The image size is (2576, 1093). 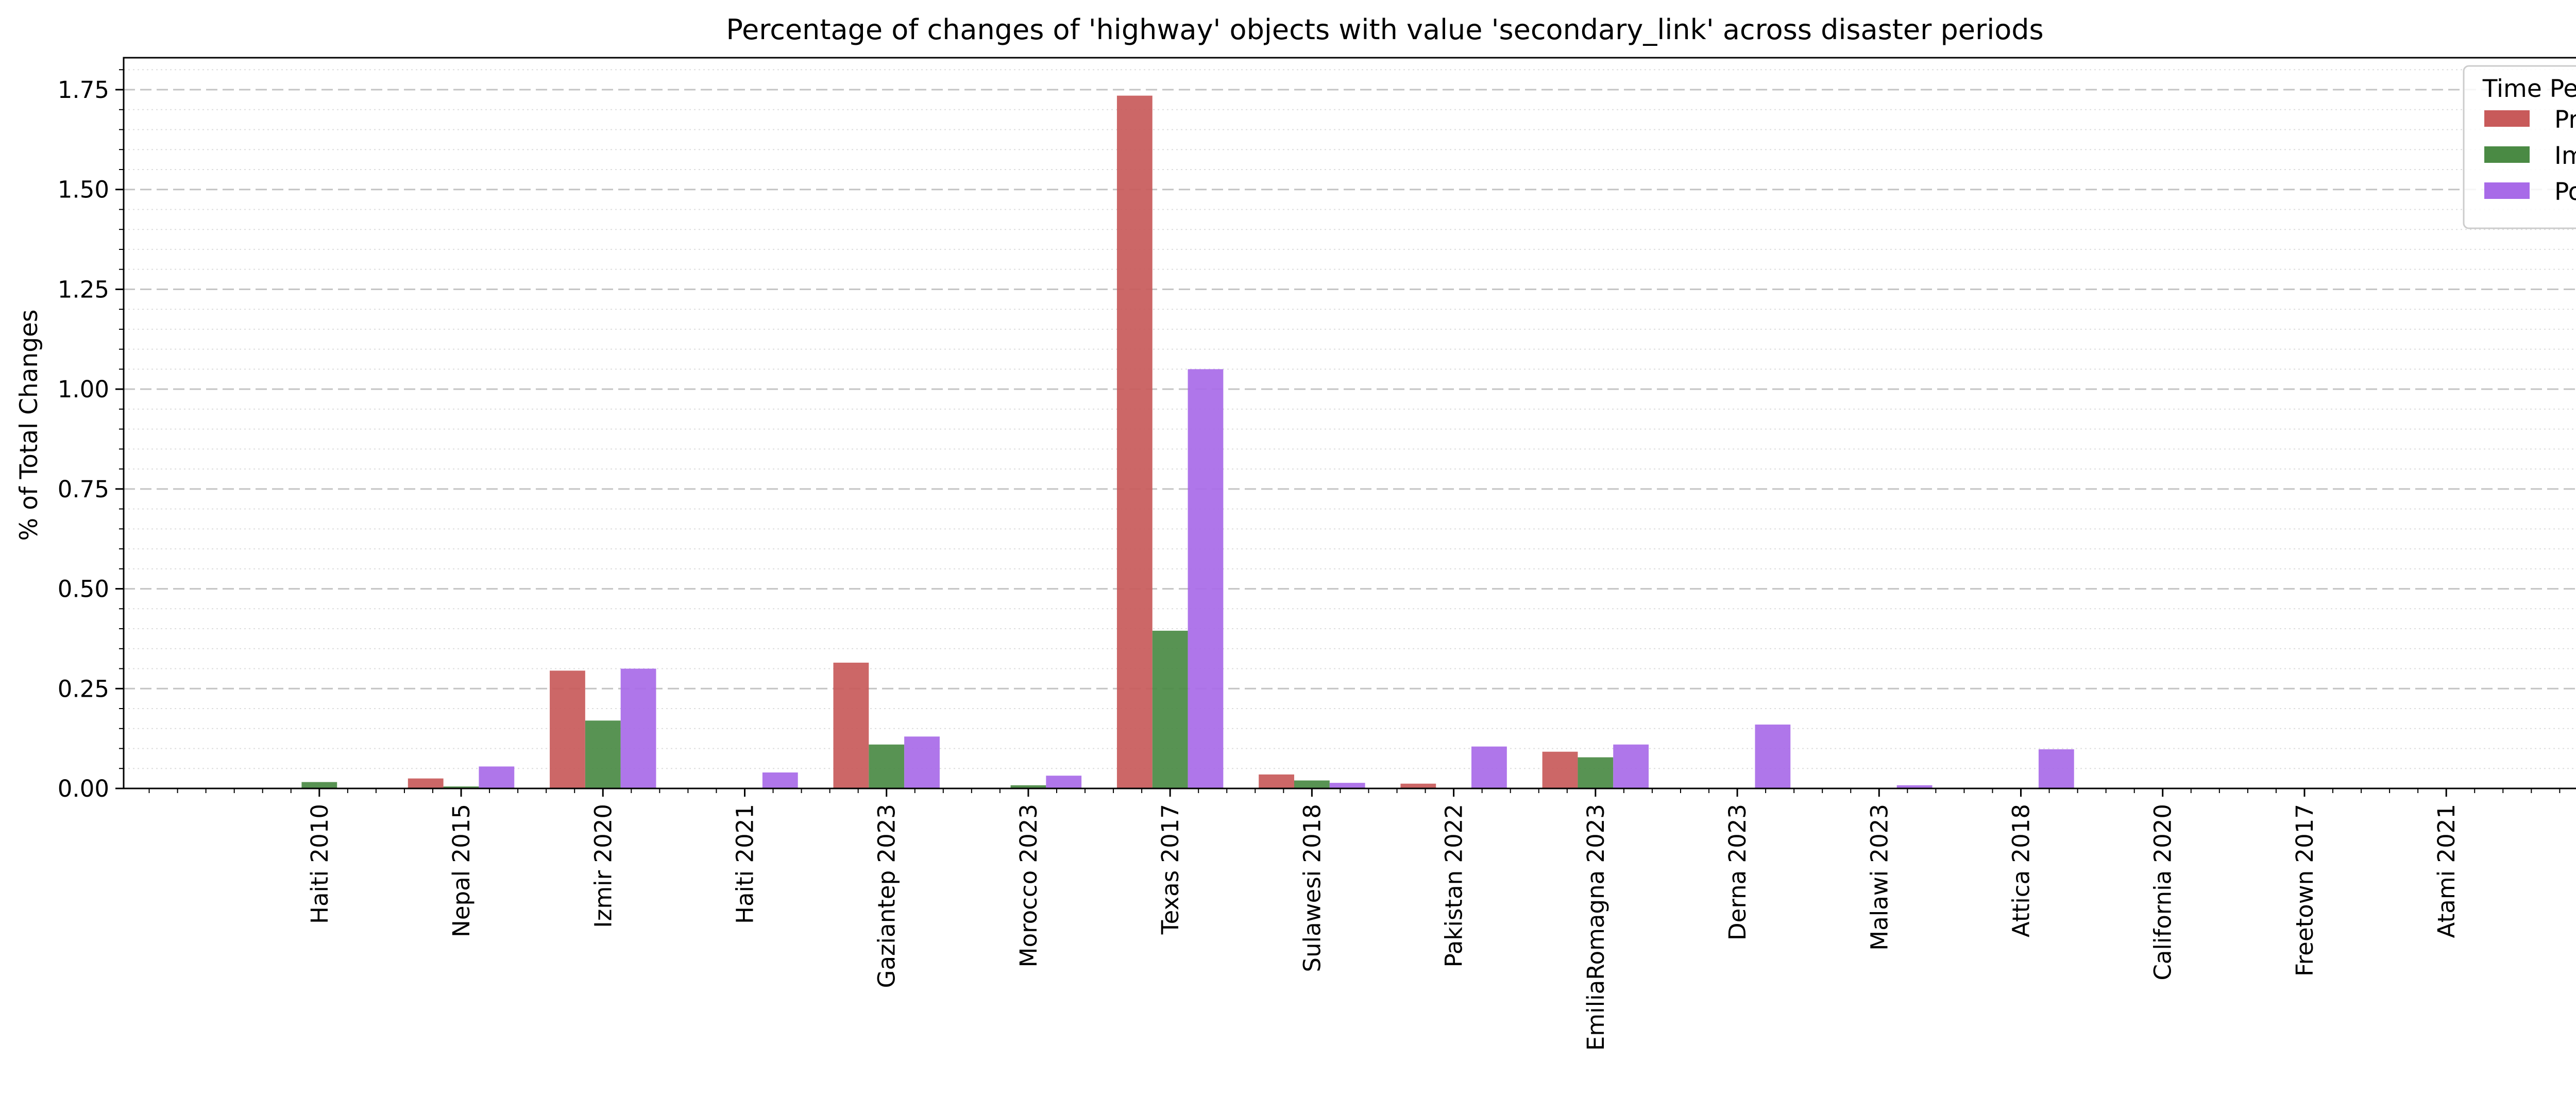 I want to click on x-tick-label: Izmir 2020, so click(x=603, y=866).